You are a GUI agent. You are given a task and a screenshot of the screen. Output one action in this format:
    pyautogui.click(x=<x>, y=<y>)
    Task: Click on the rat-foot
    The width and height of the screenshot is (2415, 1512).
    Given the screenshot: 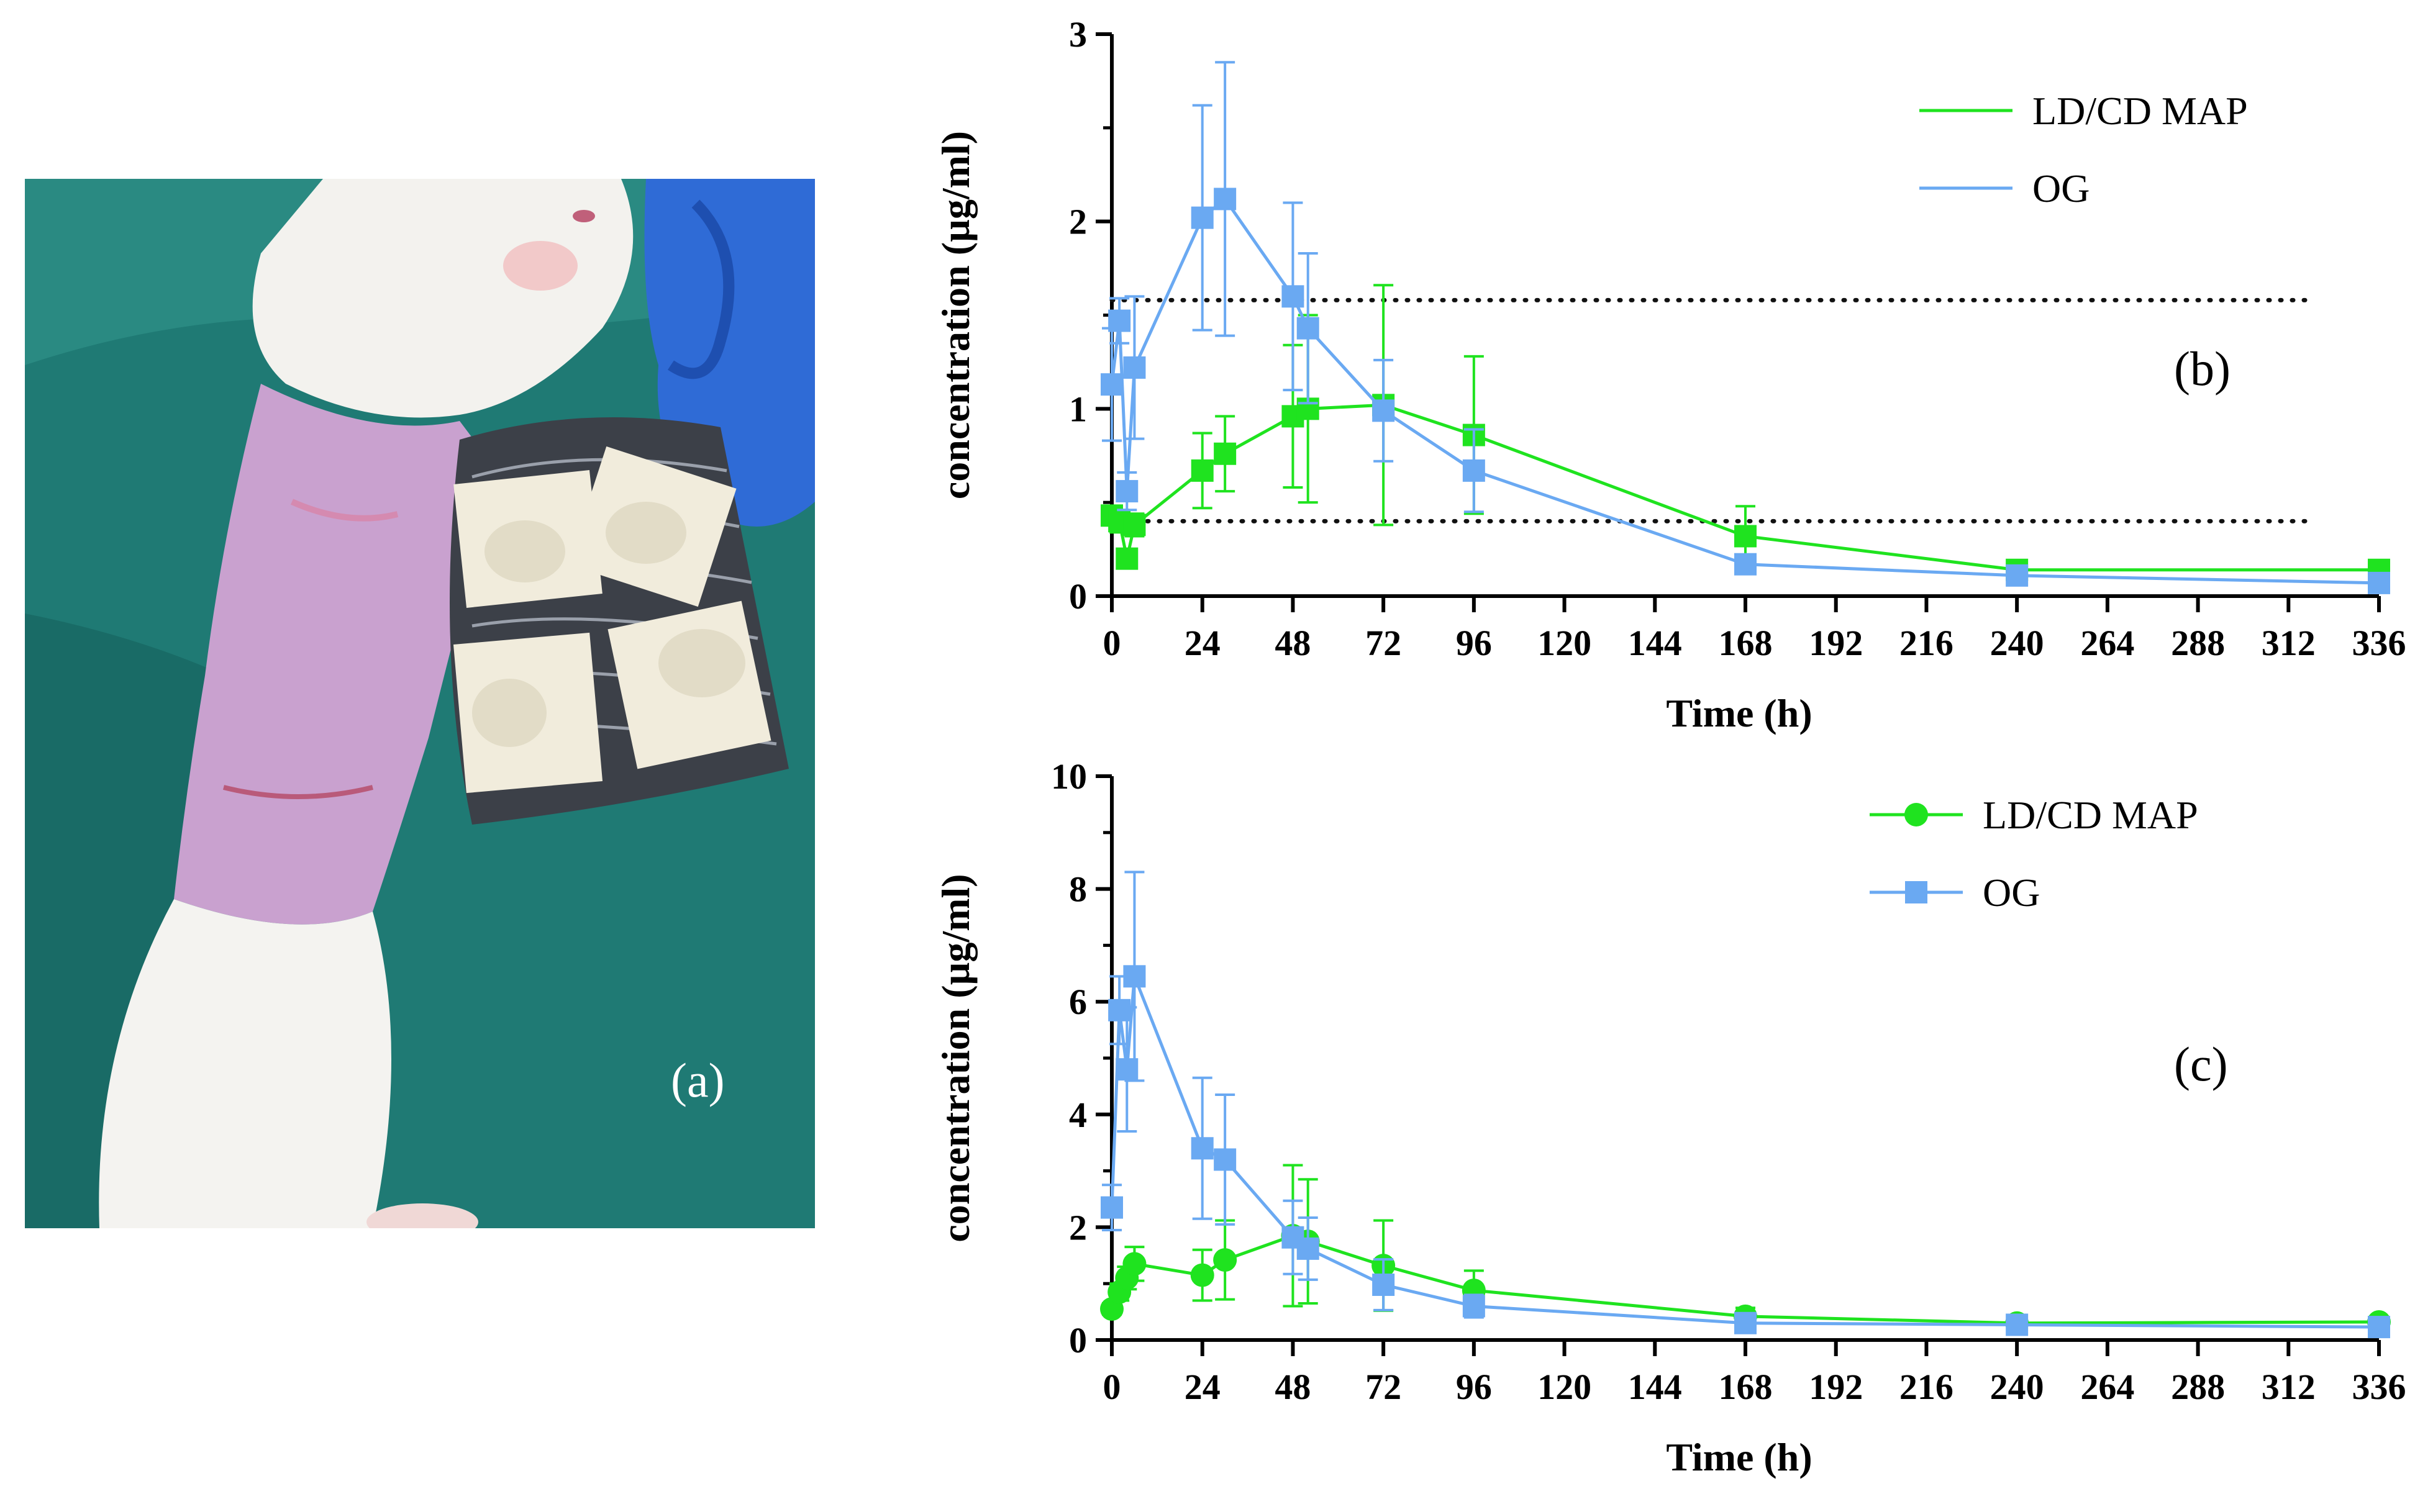 What is the action you would take?
    pyautogui.click(x=422, y=1215)
    